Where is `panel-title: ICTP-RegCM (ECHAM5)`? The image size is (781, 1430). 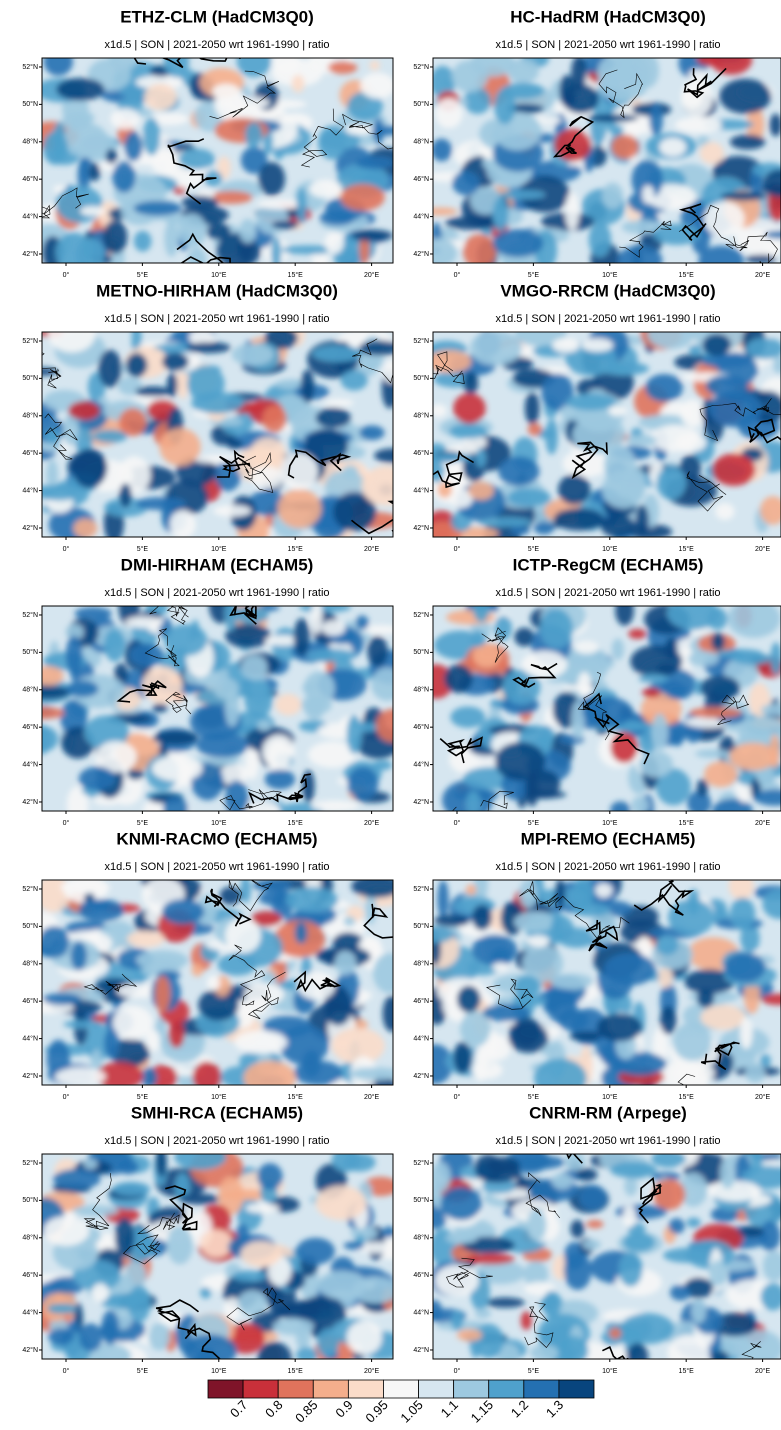 panel-title: ICTP-RegCM (ECHAM5) is located at coordinates (608, 564).